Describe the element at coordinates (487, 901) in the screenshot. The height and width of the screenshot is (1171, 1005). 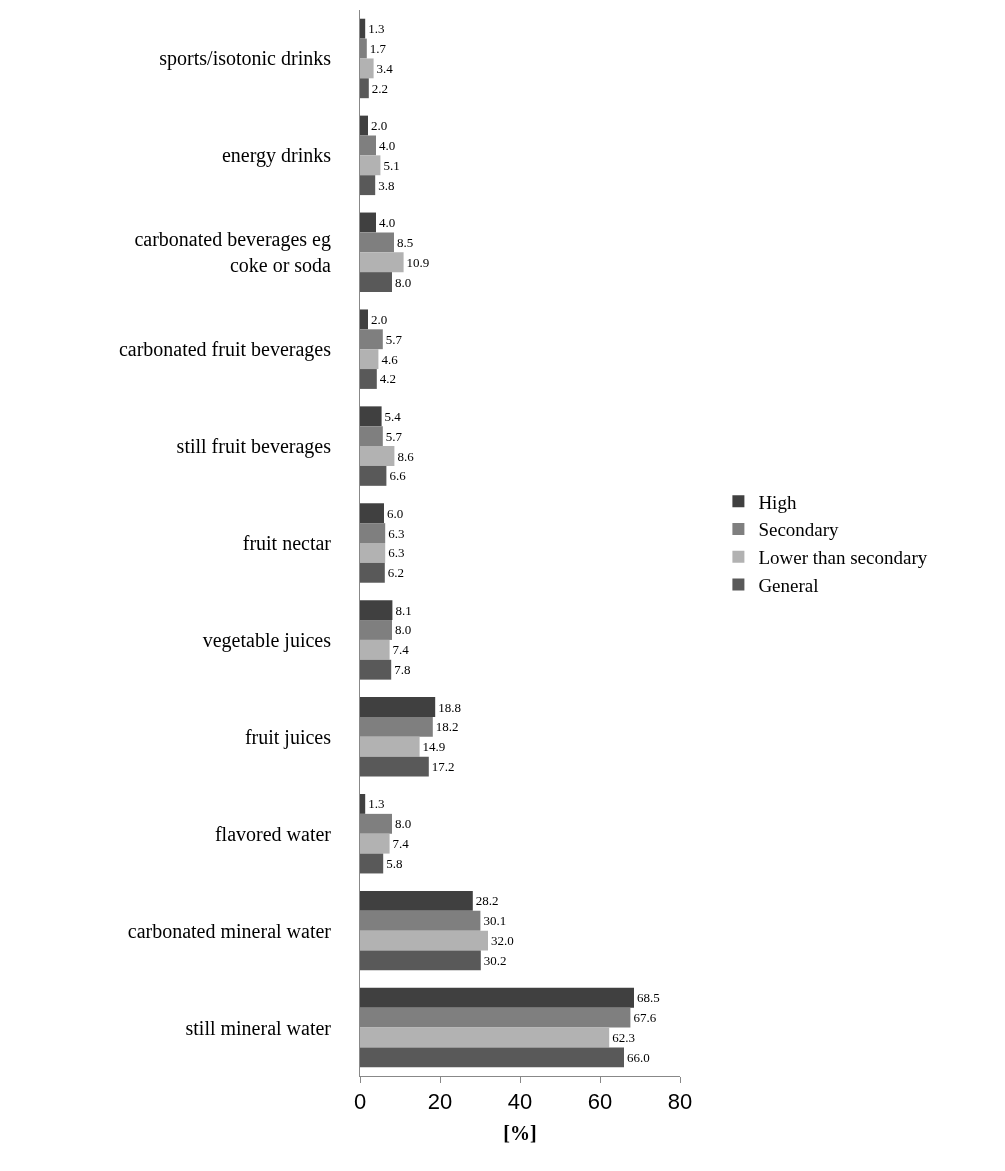
I see `data-label: 28.2` at that location.